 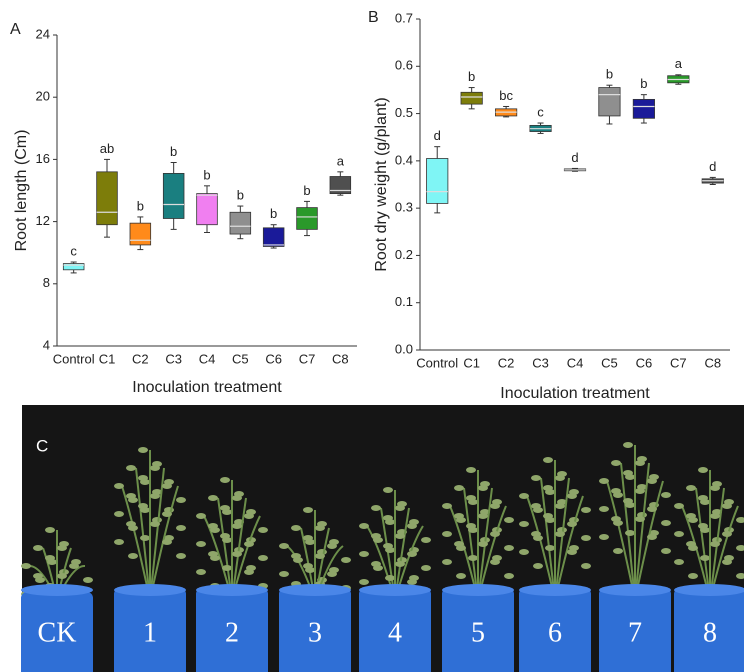 What do you see at coordinates (471, 362) in the screenshot?
I see `x-tick-label: C1` at bounding box center [471, 362].